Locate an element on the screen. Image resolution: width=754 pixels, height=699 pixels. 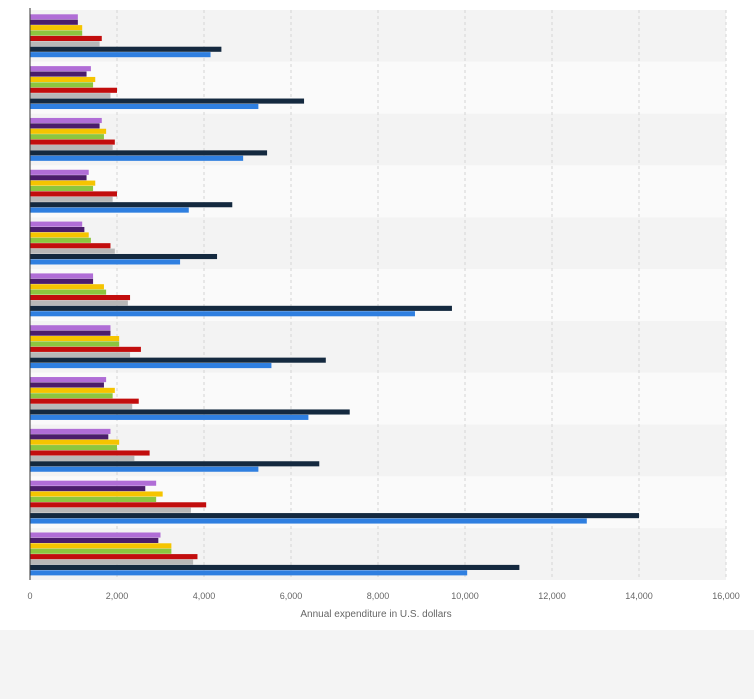
footer-band is located at coordinates (377, 664).